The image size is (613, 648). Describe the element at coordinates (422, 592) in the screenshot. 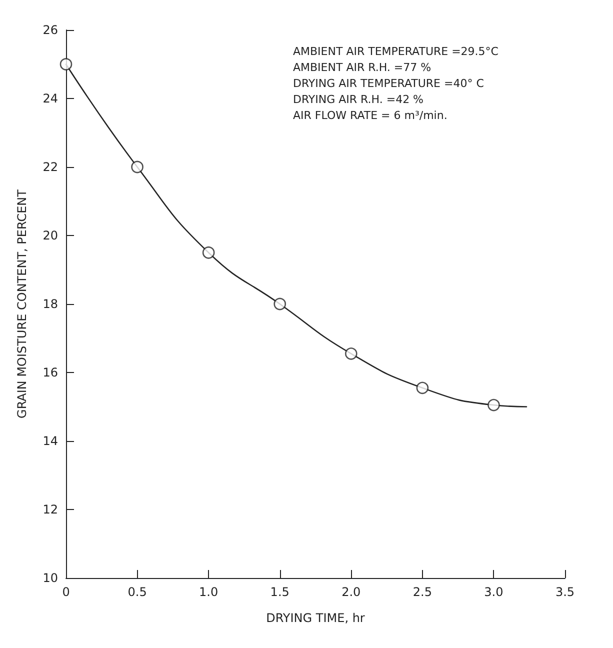

I see `x-tick-label: 2.5` at that location.